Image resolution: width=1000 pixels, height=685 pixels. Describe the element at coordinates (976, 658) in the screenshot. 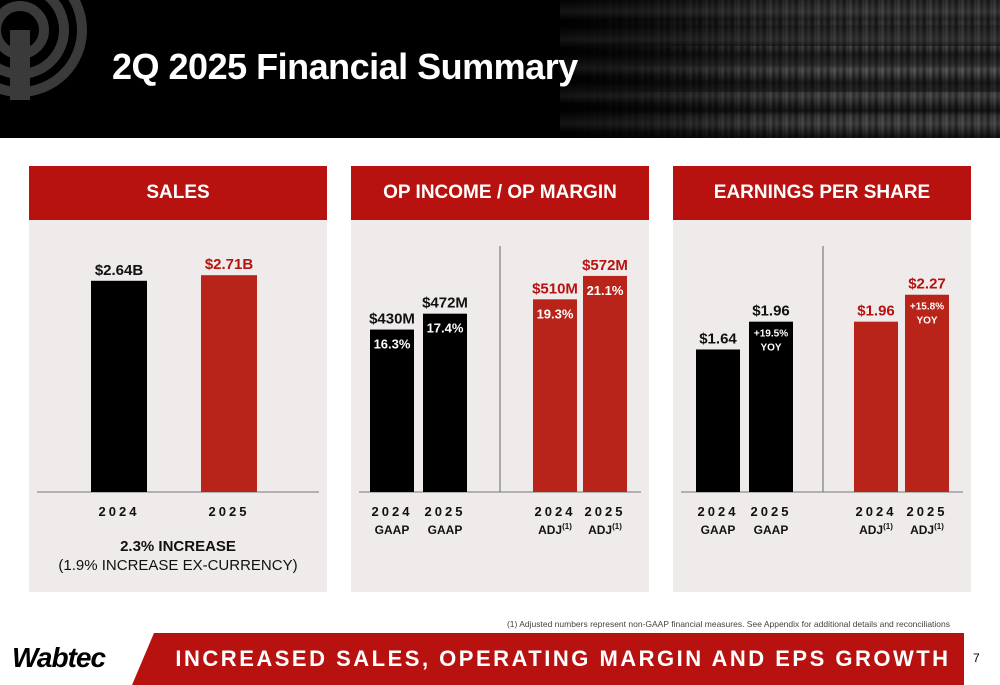

I see `page-number: 7` at that location.